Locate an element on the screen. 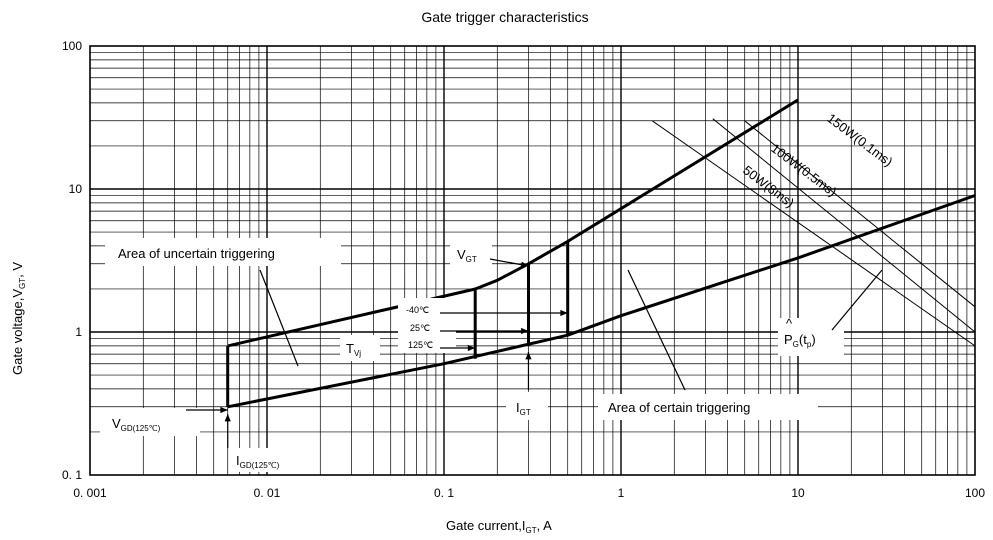 The width and height of the screenshot is (993, 540). power-50w-line is located at coordinates (813, 233).